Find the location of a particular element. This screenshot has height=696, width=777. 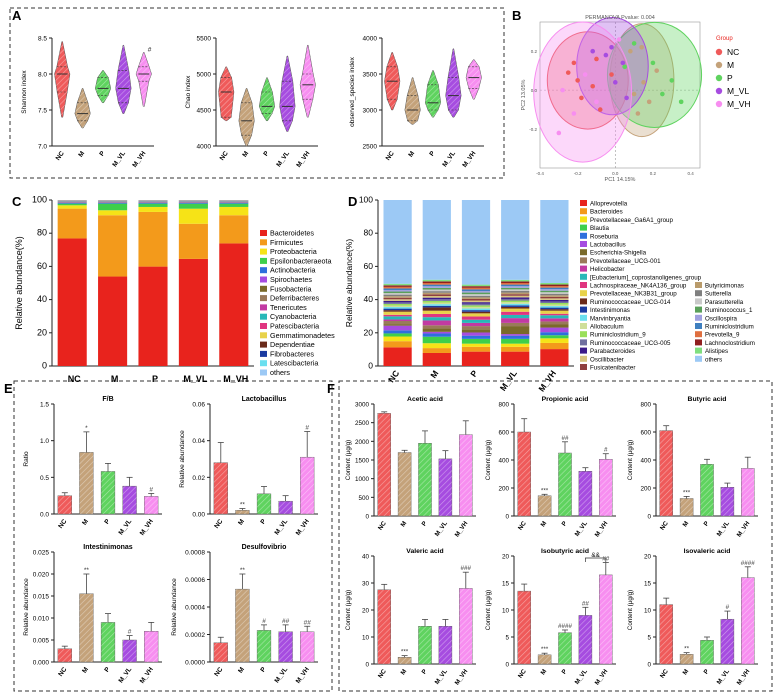

y-tick-label: 0.015 is located at coordinates (41, 597).